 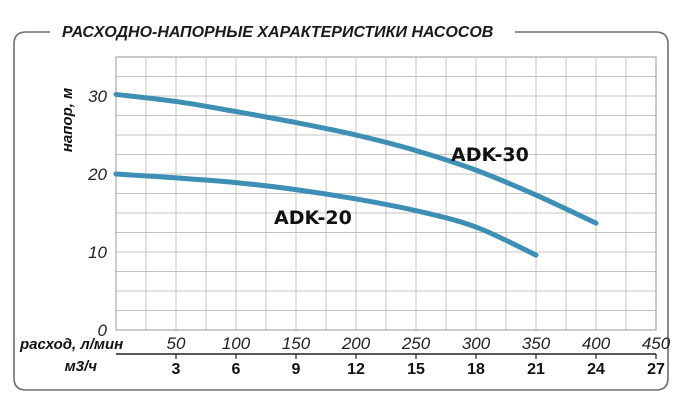 I want to click on x2-tick-label: 24, so click(x=596, y=369).